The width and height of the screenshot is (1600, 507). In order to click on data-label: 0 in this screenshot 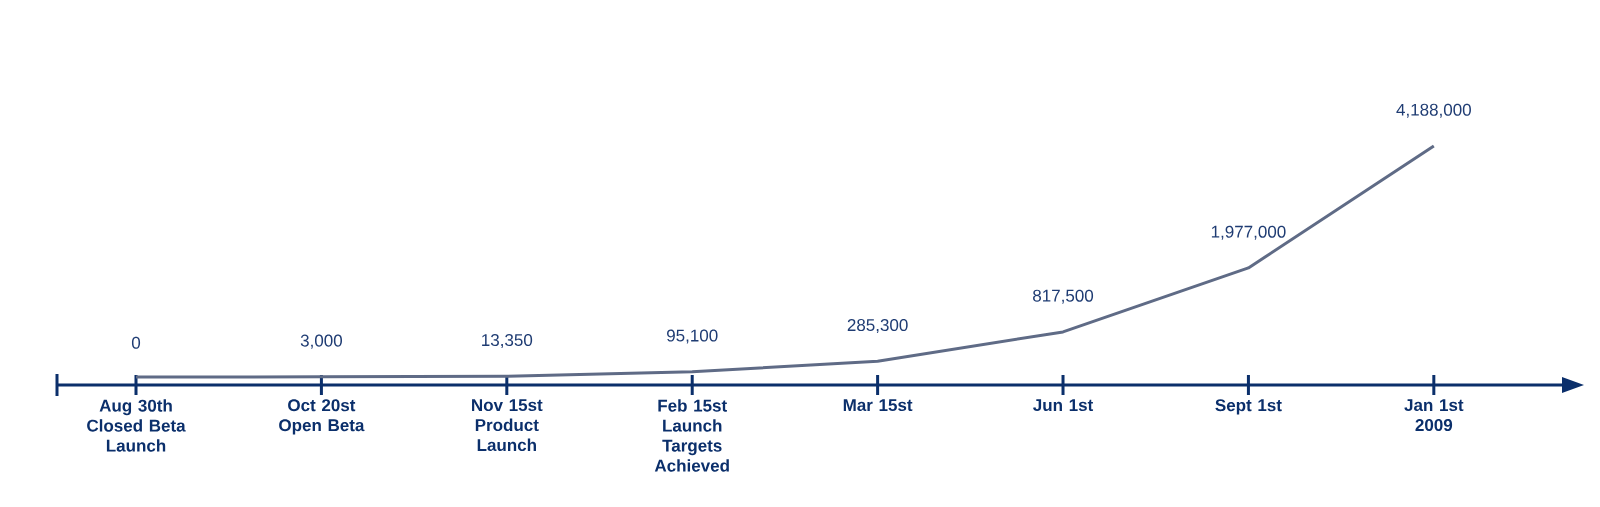, I will do `click(136, 342)`.